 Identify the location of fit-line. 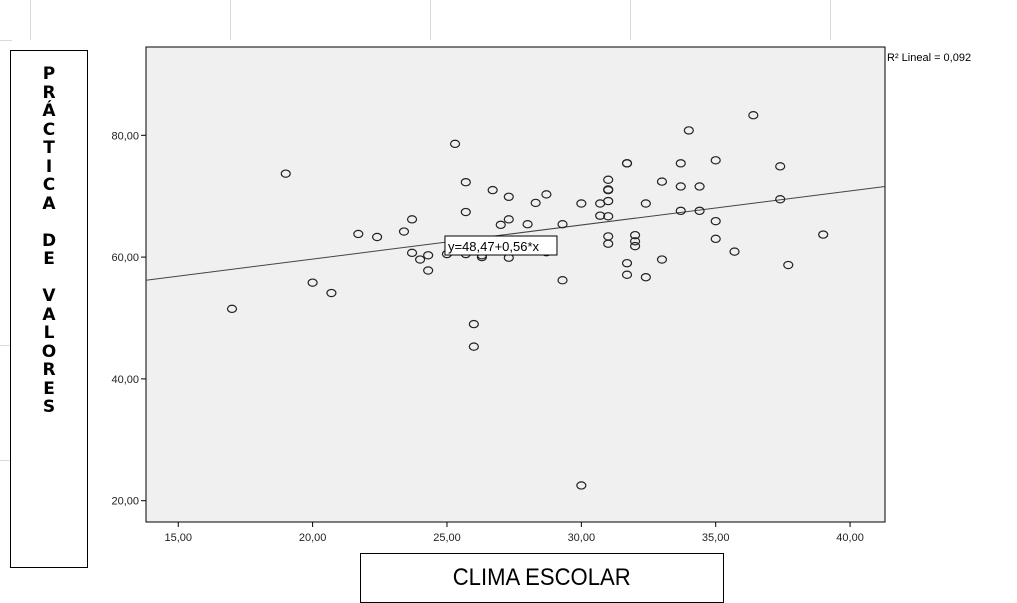
(515, 233).